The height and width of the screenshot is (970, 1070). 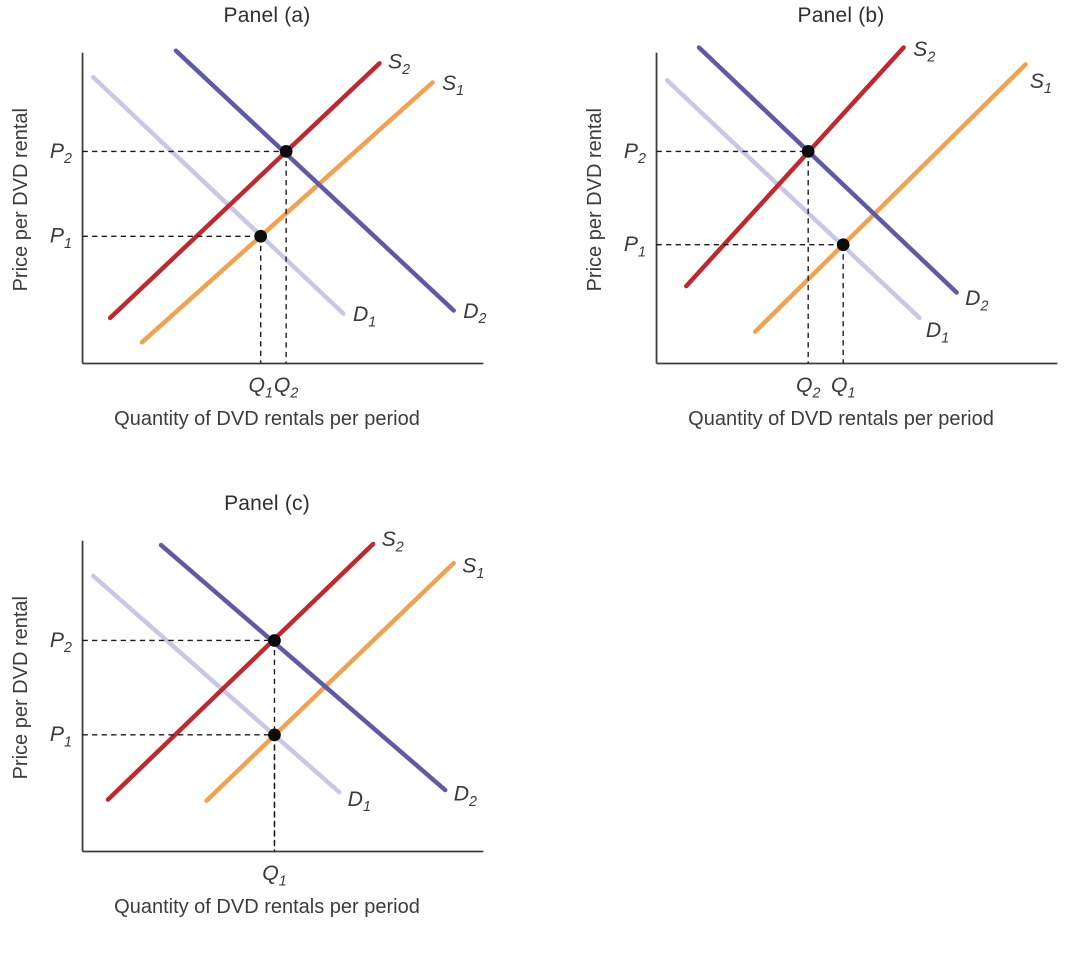 What do you see at coordinates (267, 15) in the screenshot?
I see `panel-a-title: Panel (a)` at bounding box center [267, 15].